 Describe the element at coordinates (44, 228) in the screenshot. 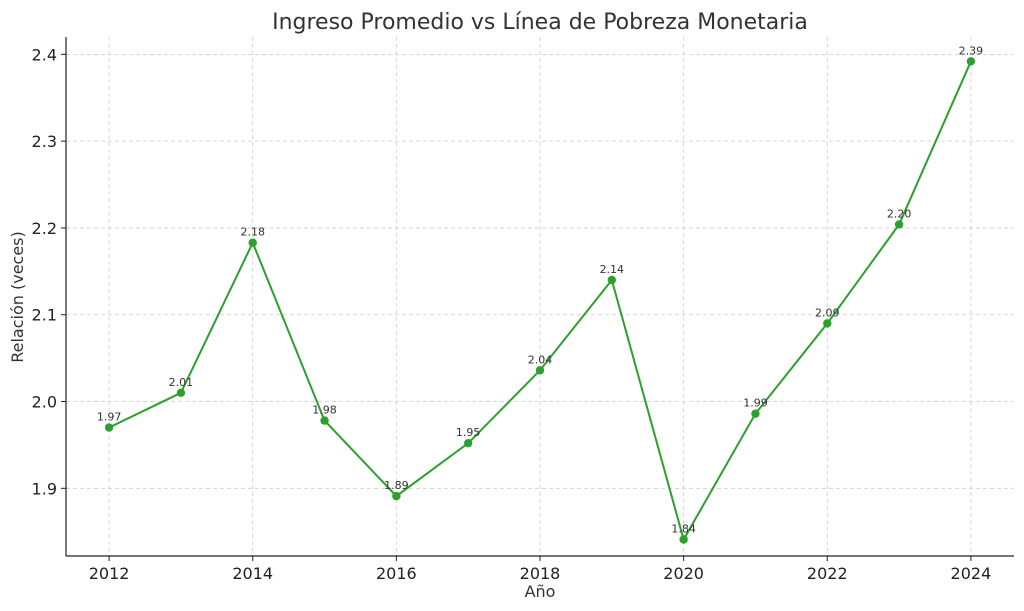

I see `y-tick-label: 2.2` at that location.